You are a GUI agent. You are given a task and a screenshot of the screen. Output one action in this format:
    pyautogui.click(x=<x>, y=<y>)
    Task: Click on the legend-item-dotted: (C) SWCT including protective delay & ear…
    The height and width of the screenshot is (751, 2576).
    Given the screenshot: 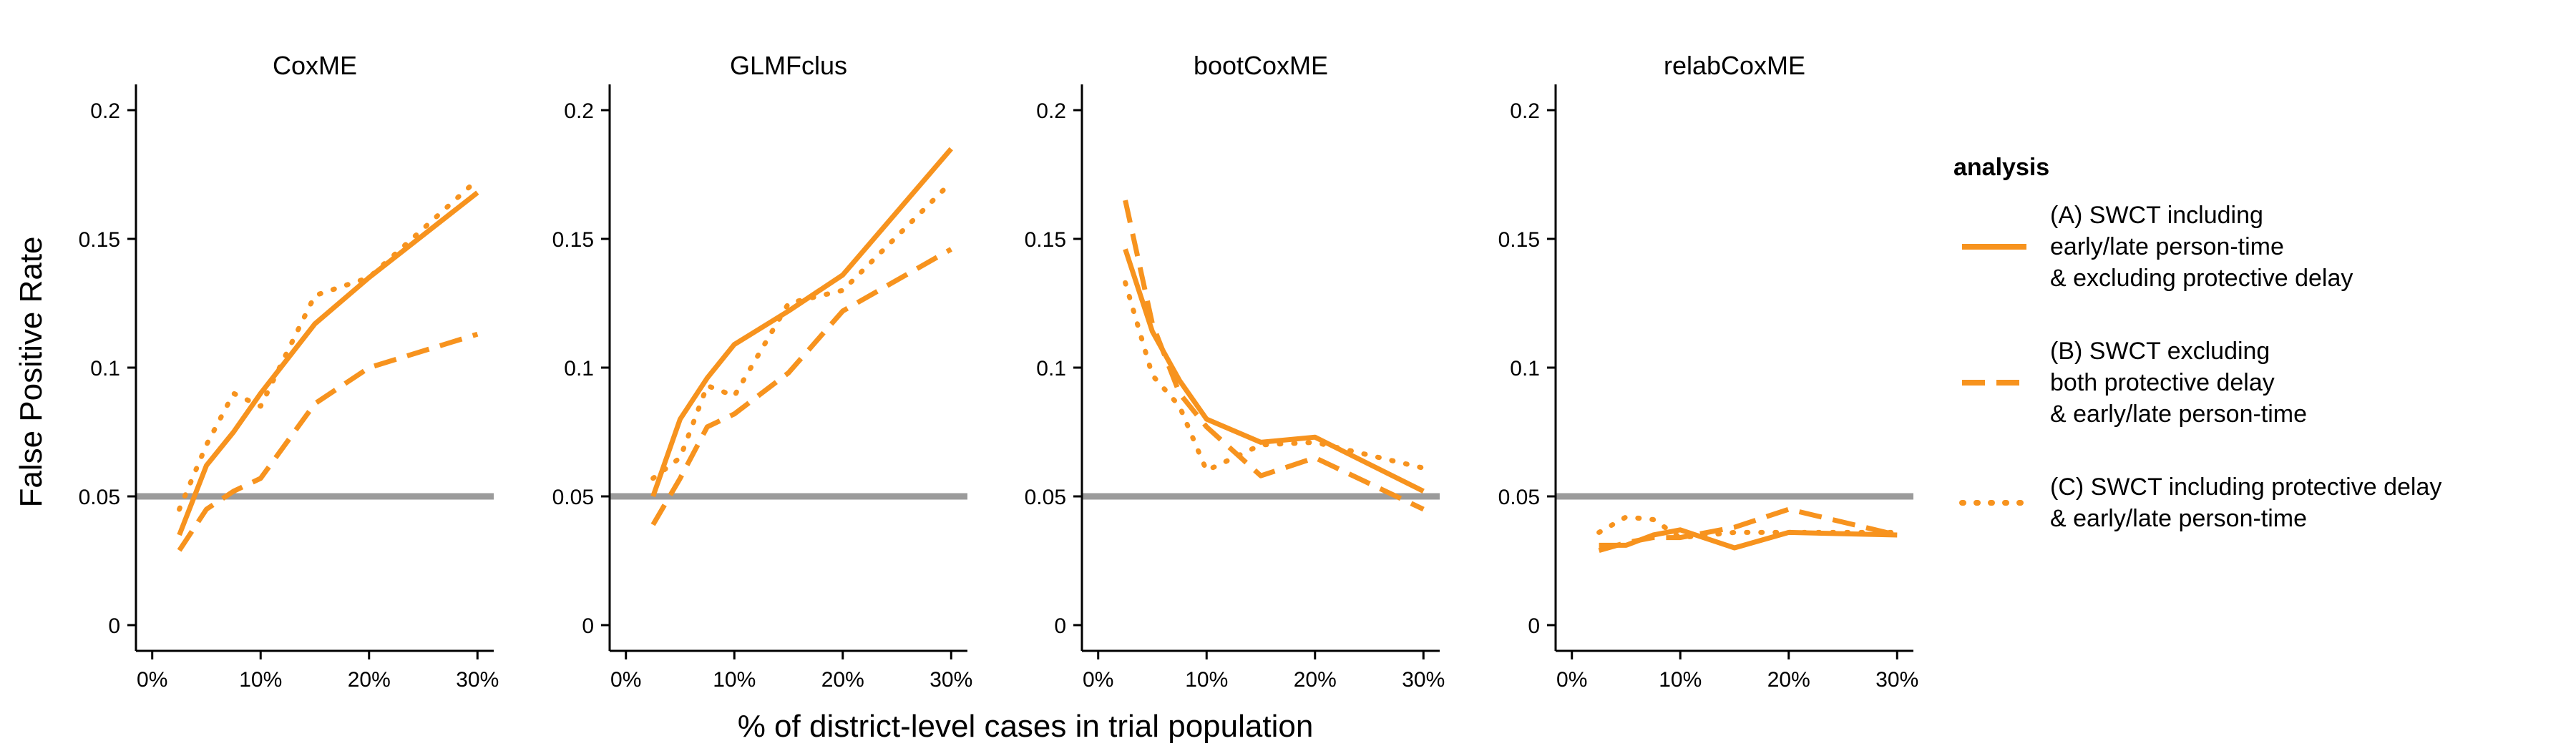 What is the action you would take?
    pyautogui.click(x=2200, y=502)
    